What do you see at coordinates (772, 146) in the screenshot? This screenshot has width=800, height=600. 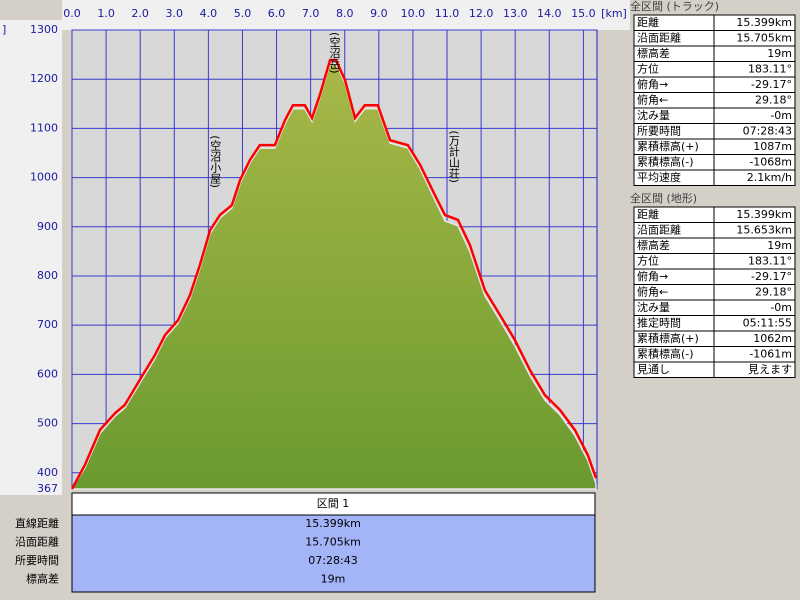 I see `panel-value: 1087m` at bounding box center [772, 146].